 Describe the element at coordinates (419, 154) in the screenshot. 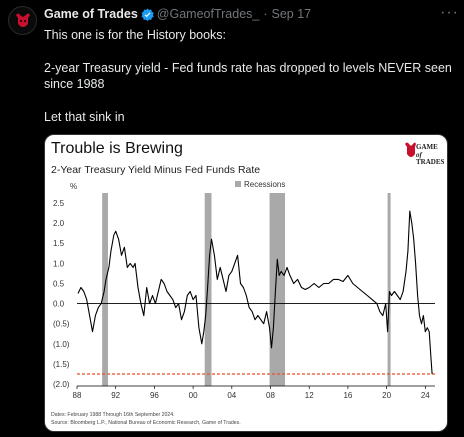

I see `logo-line-2: of` at that location.